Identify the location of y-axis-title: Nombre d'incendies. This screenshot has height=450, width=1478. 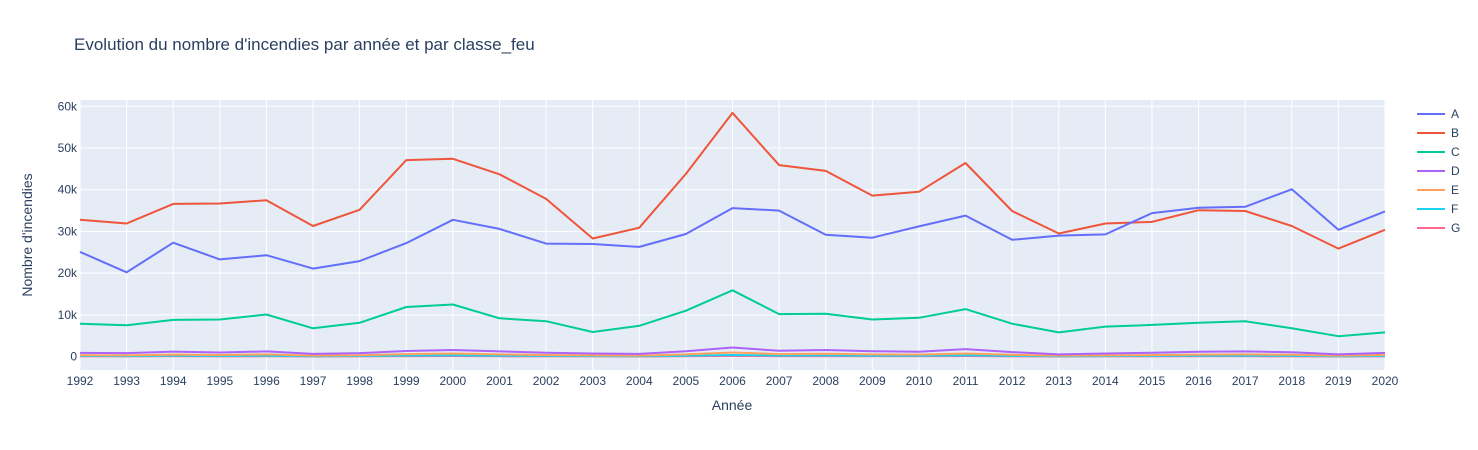
(27, 234).